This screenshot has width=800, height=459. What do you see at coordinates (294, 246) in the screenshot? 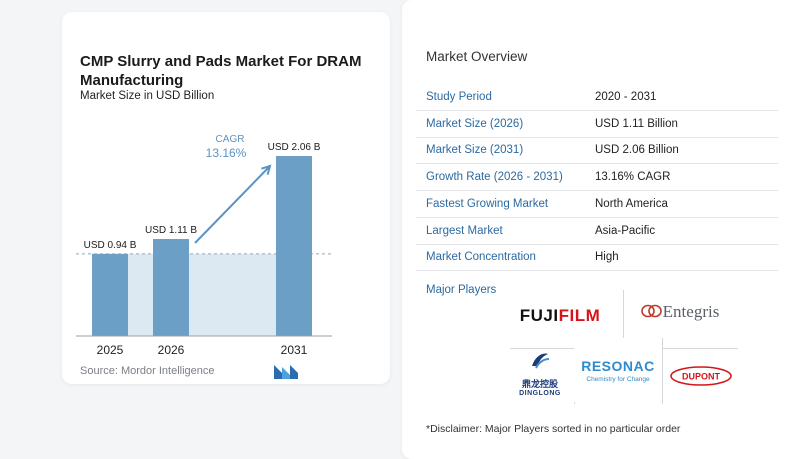
I see `bar-2031` at bounding box center [294, 246].